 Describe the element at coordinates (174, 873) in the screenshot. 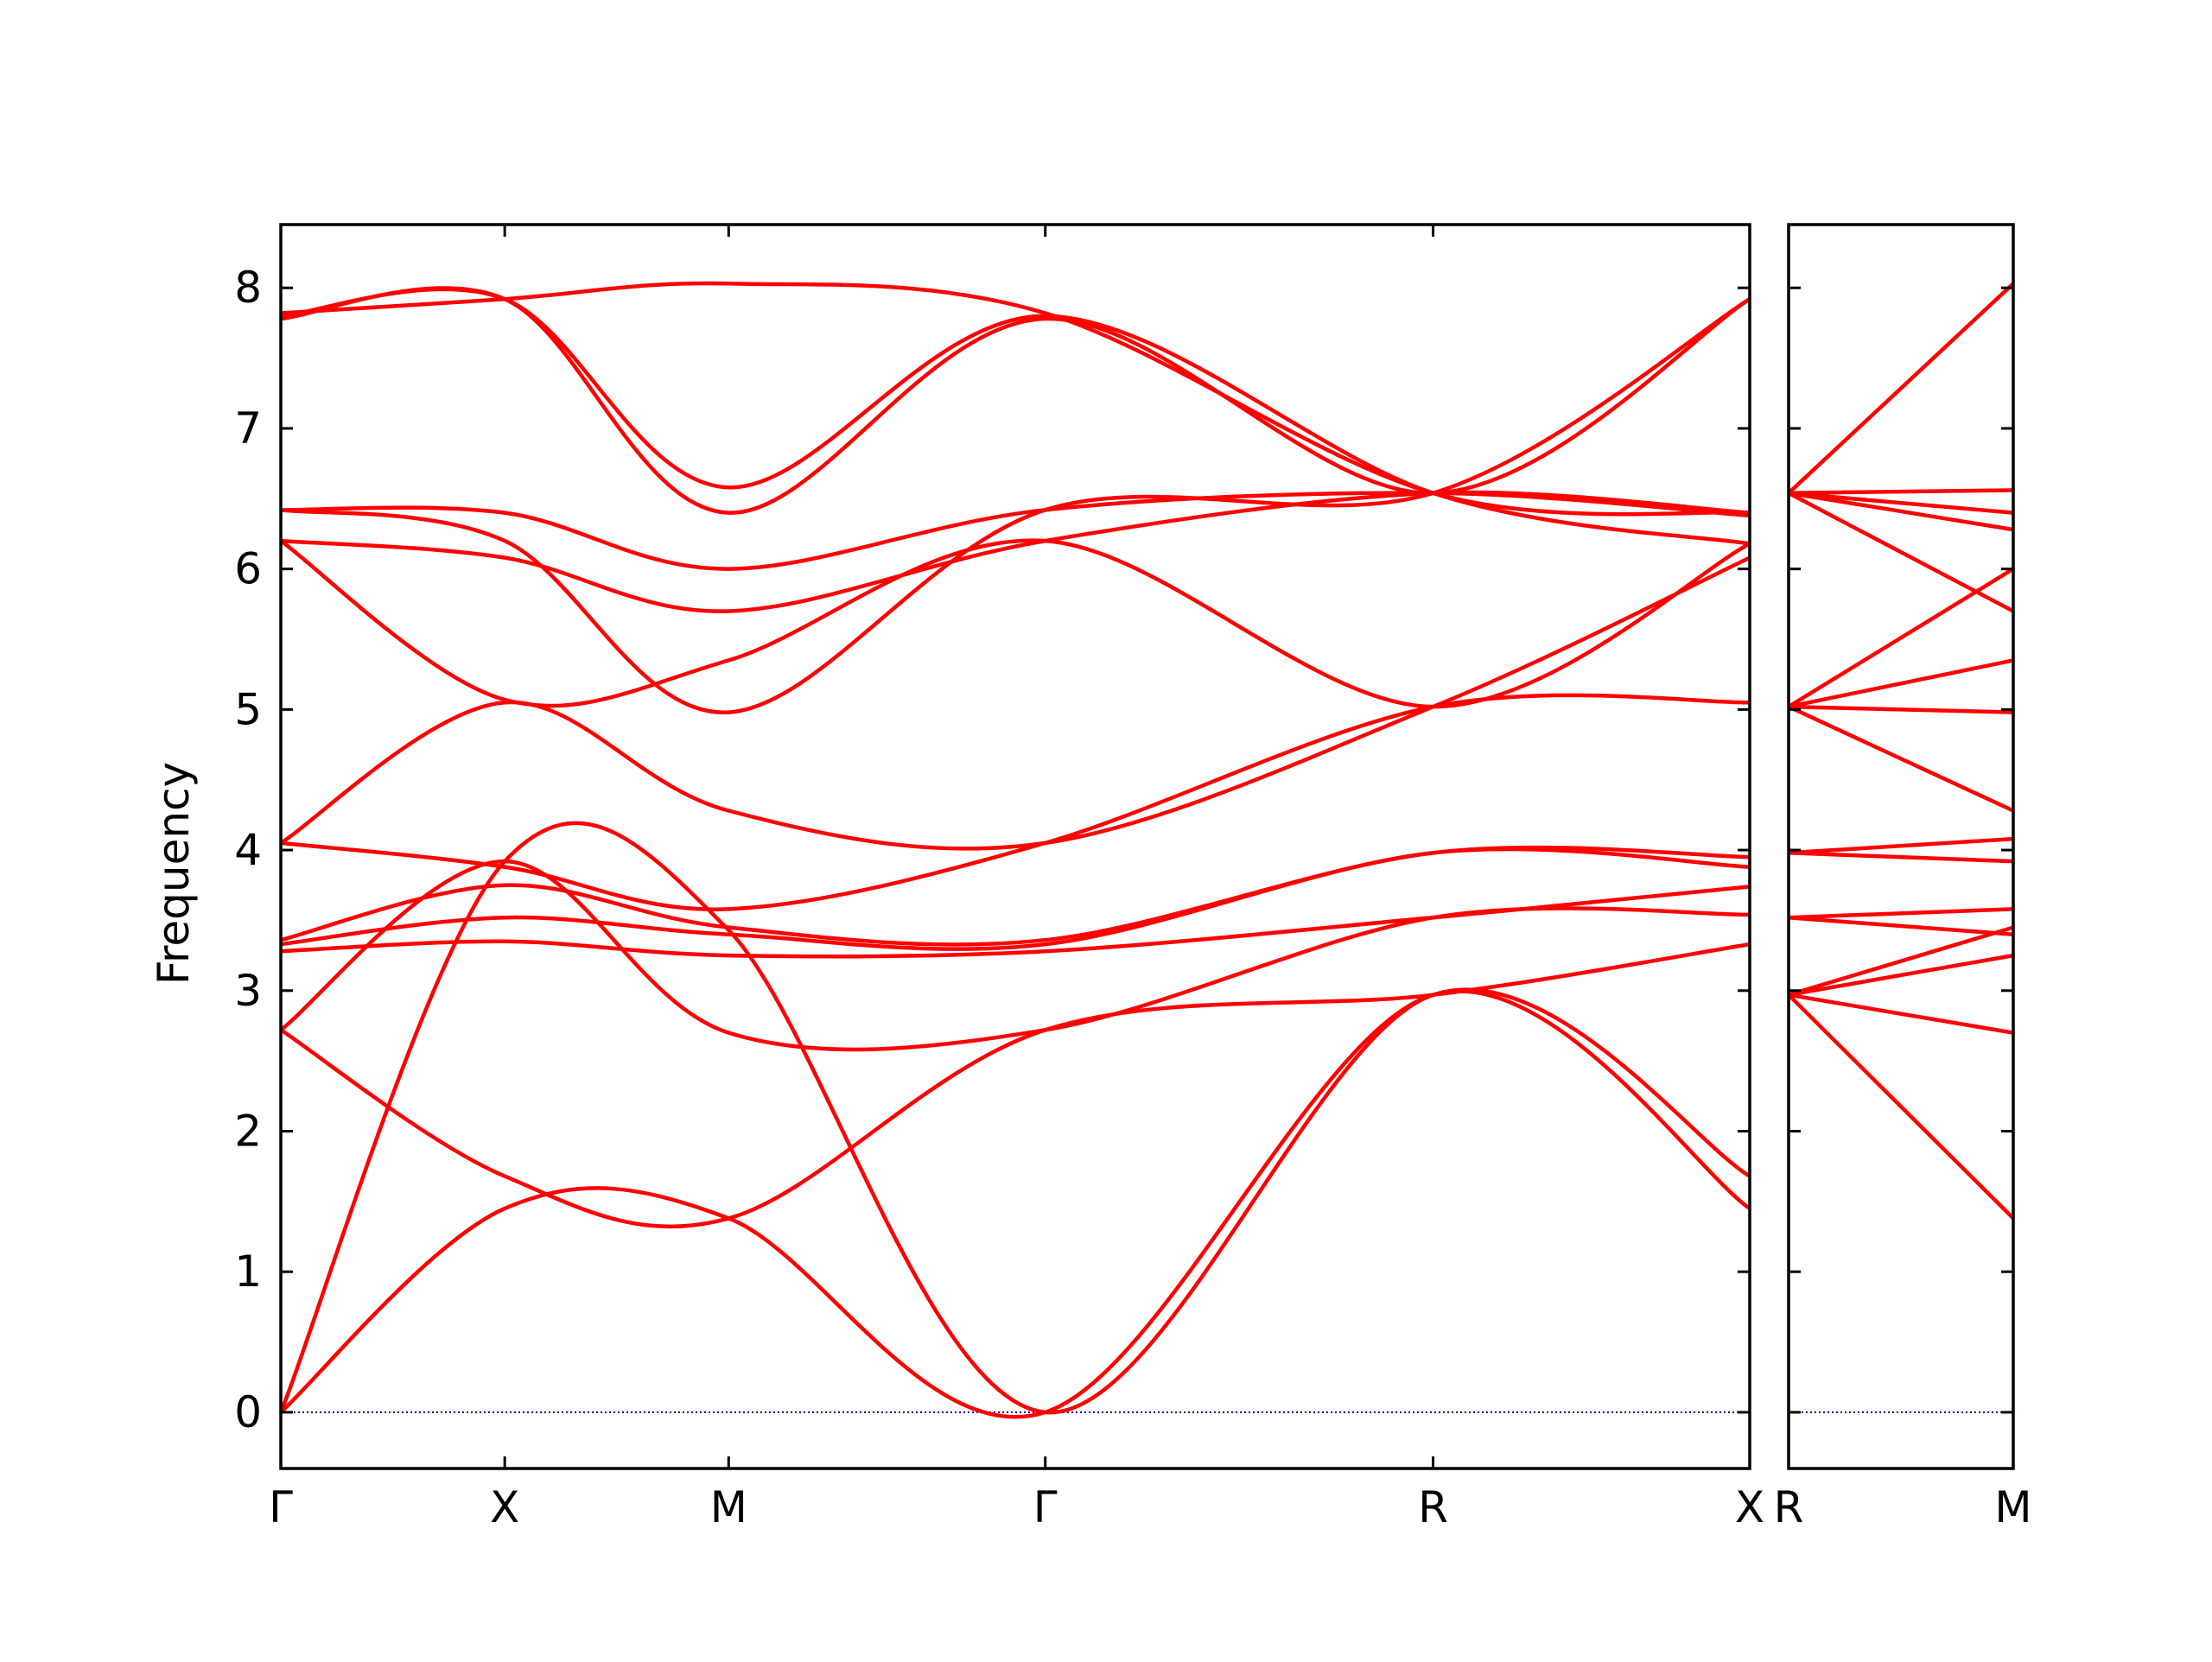

I see `y-axis-label: Frequency` at that location.